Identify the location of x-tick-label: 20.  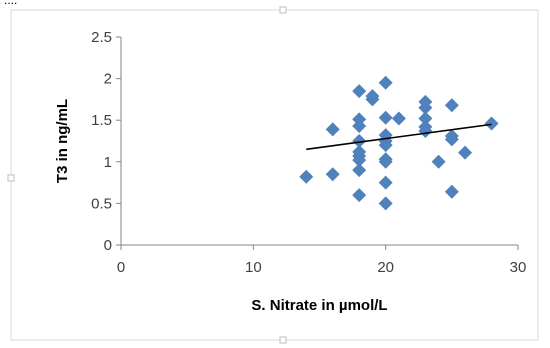
(385, 267).